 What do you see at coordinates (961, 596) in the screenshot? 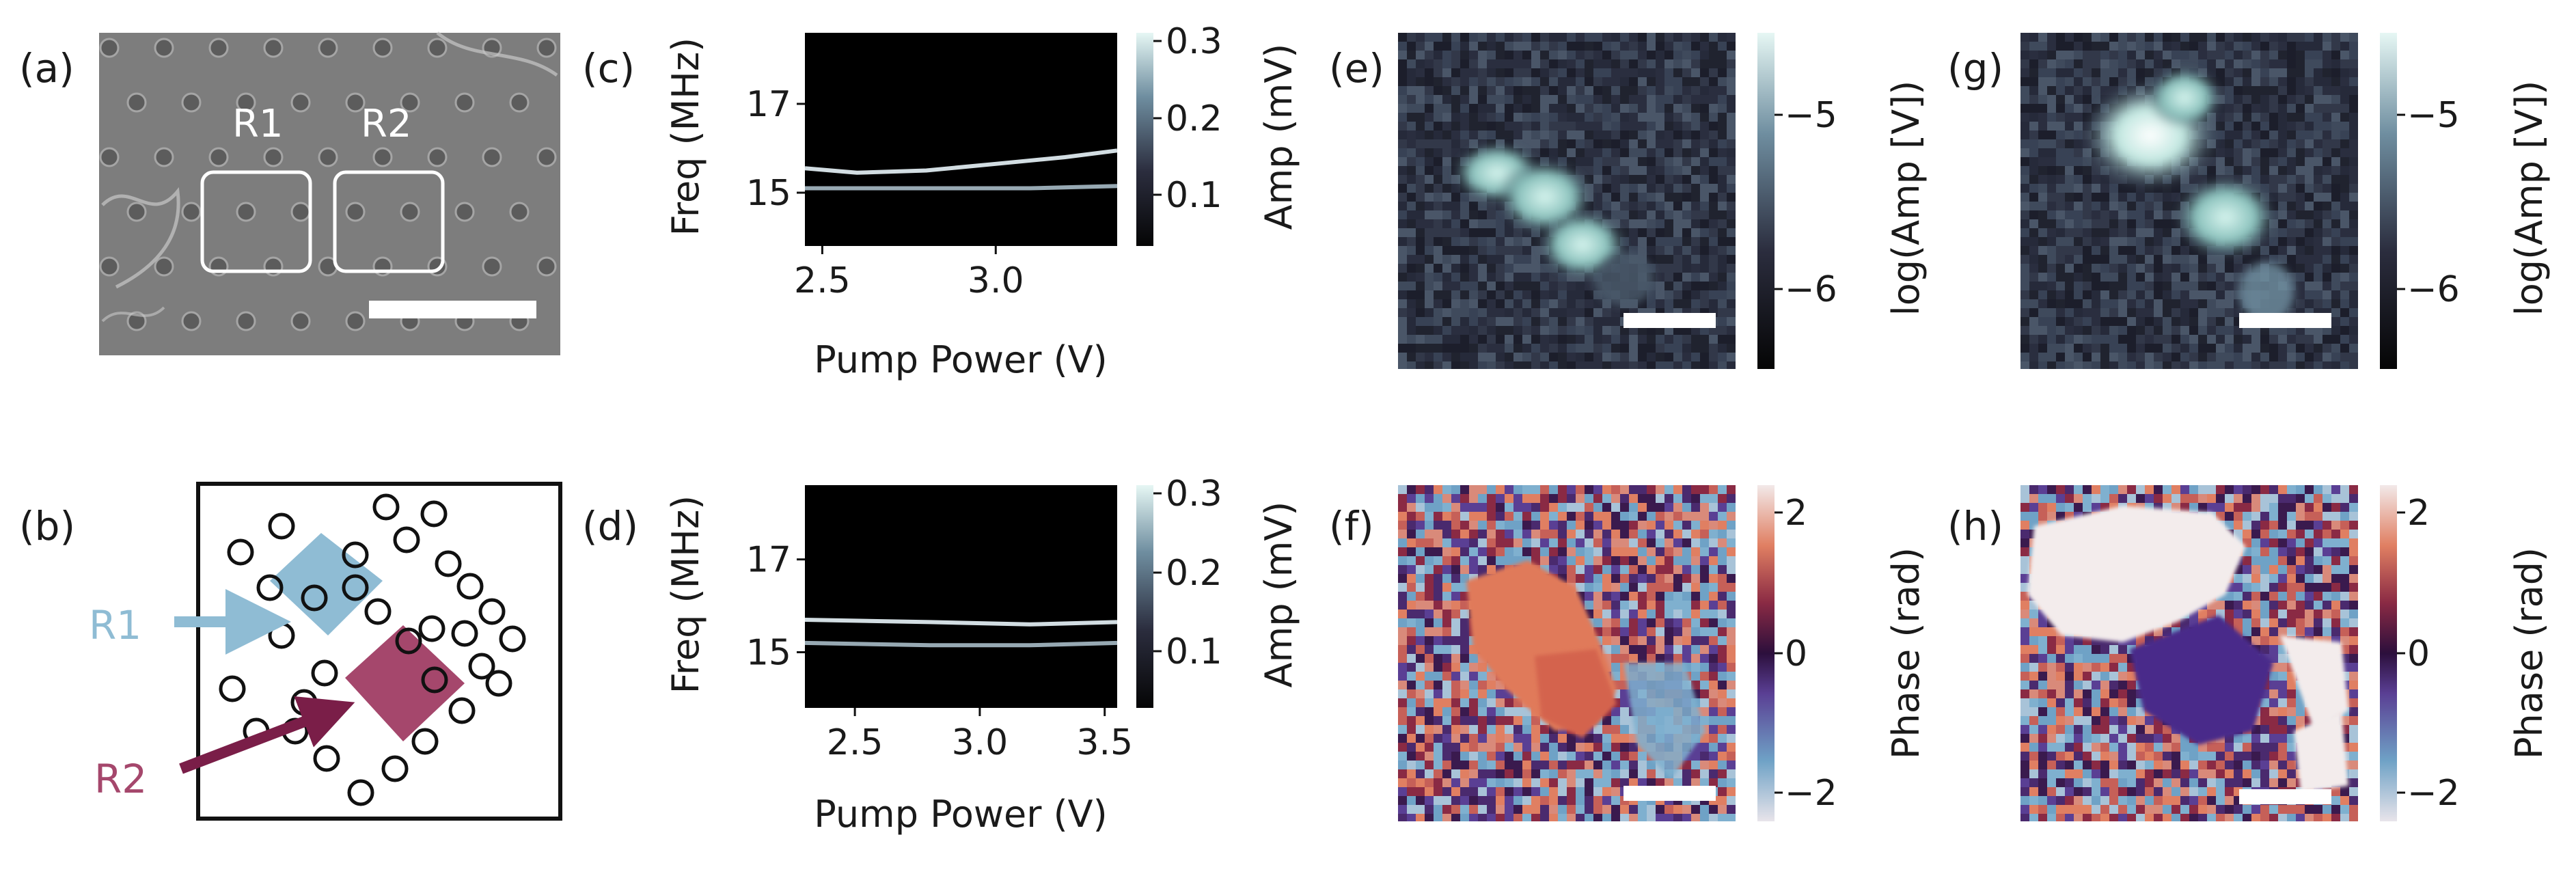
I see `spectrum-d-plot` at bounding box center [961, 596].